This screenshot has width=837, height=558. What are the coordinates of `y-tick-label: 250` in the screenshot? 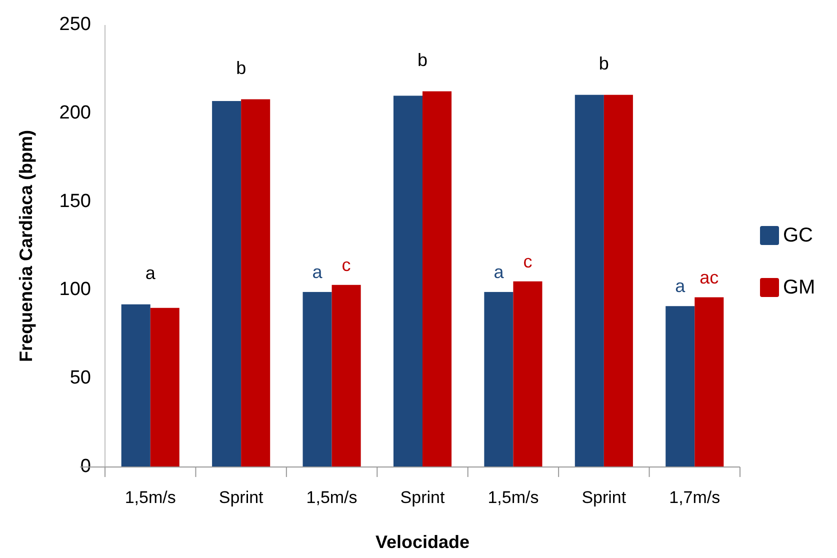 It's located at (75, 25).